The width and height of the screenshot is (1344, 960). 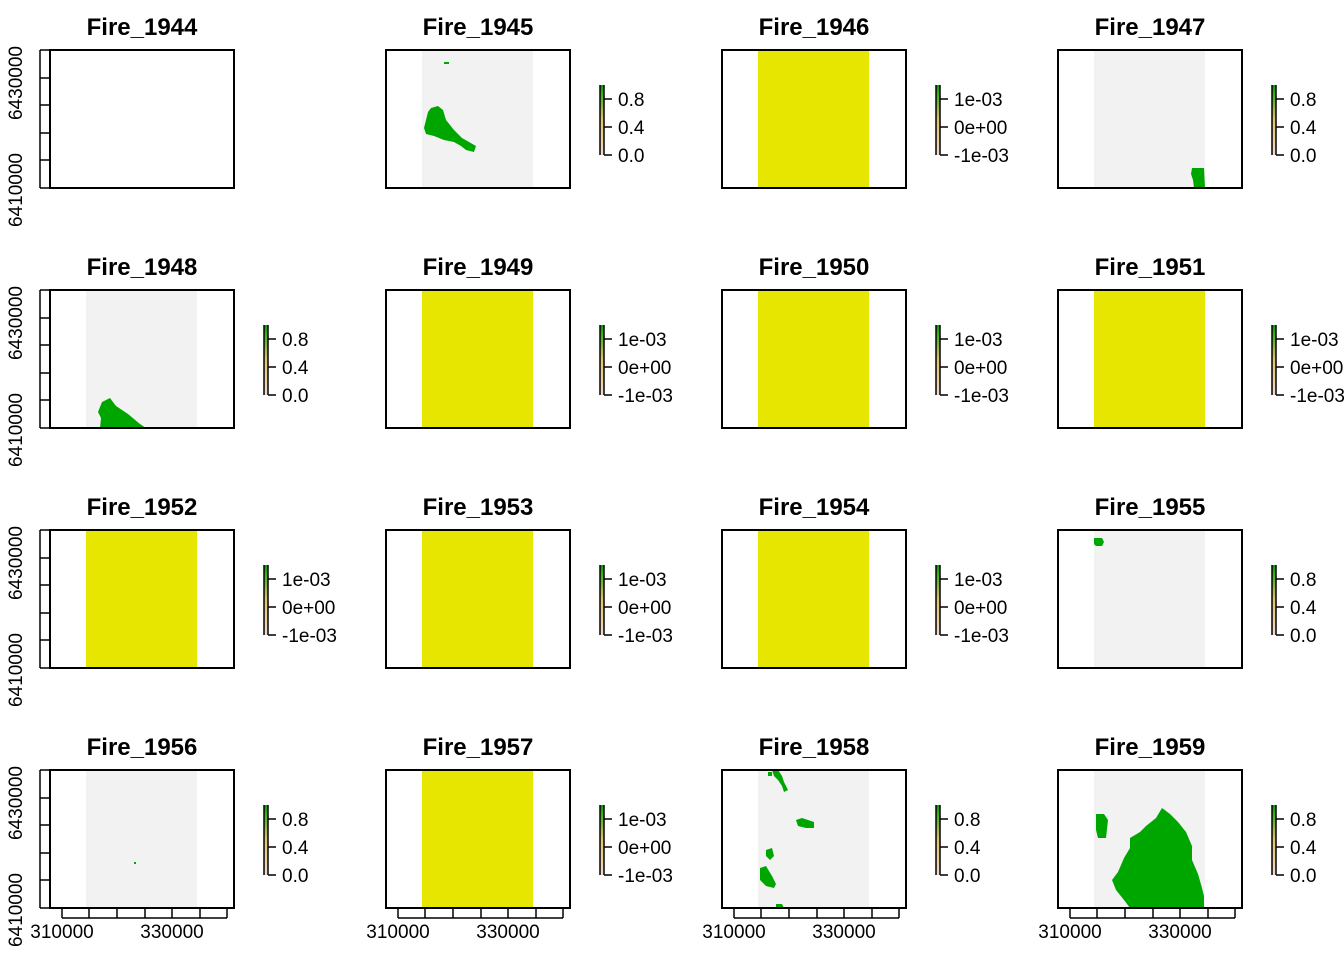 I want to click on raster-panel: Fire_1951 1e-03 0e+00 -1e-03, so click(x=1200, y=341).